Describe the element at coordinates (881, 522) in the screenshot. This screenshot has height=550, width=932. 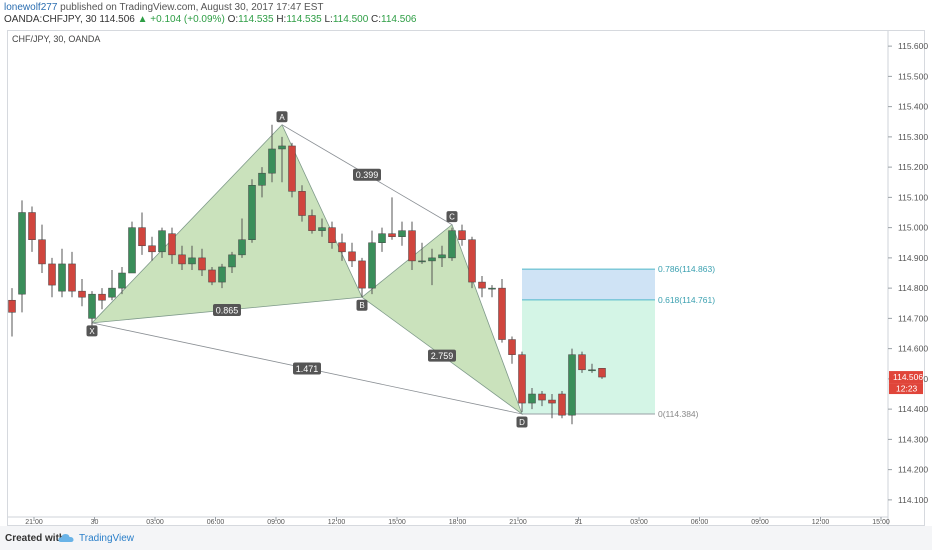
I see `x-tick-label: 15:00` at that location.